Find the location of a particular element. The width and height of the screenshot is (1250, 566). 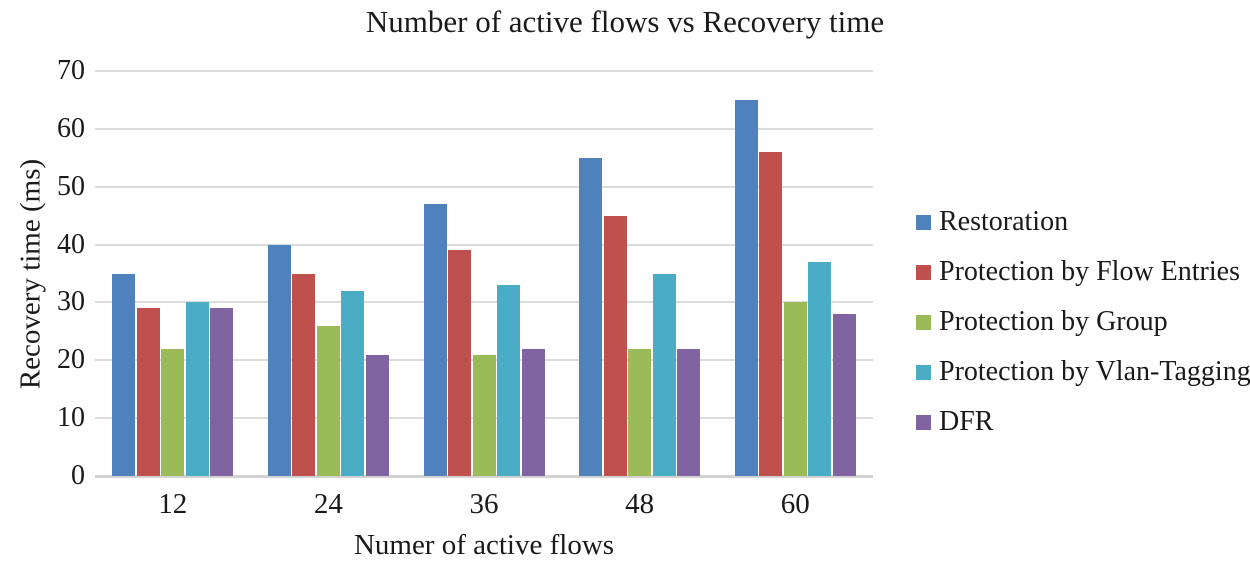

x-tick-label: 24 is located at coordinates (328, 504).